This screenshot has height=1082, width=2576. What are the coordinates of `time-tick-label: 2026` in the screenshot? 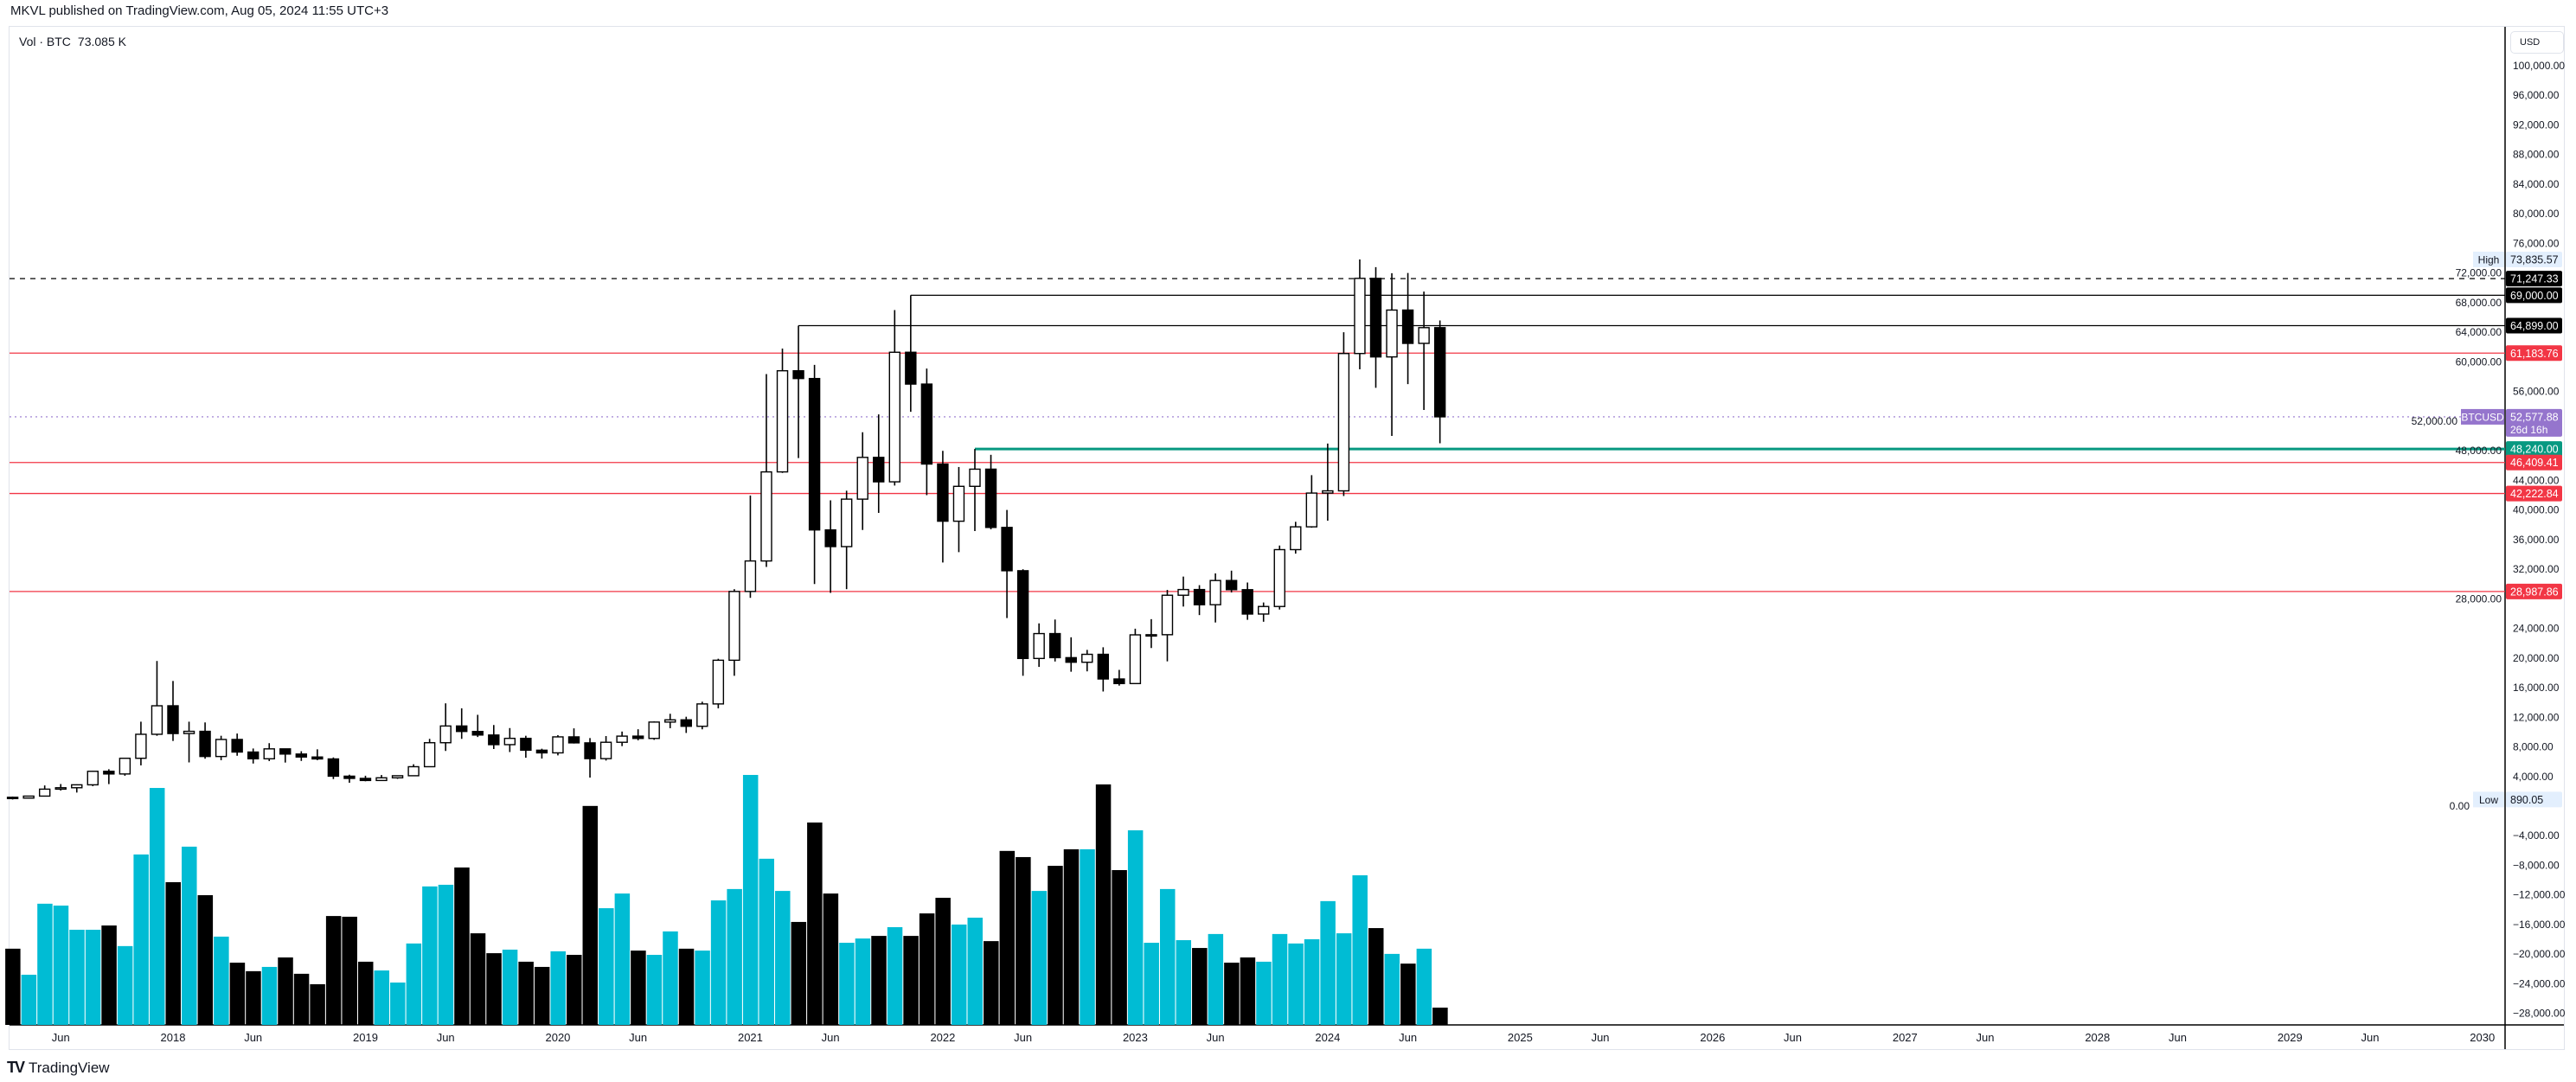 It's located at (1712, 1037).